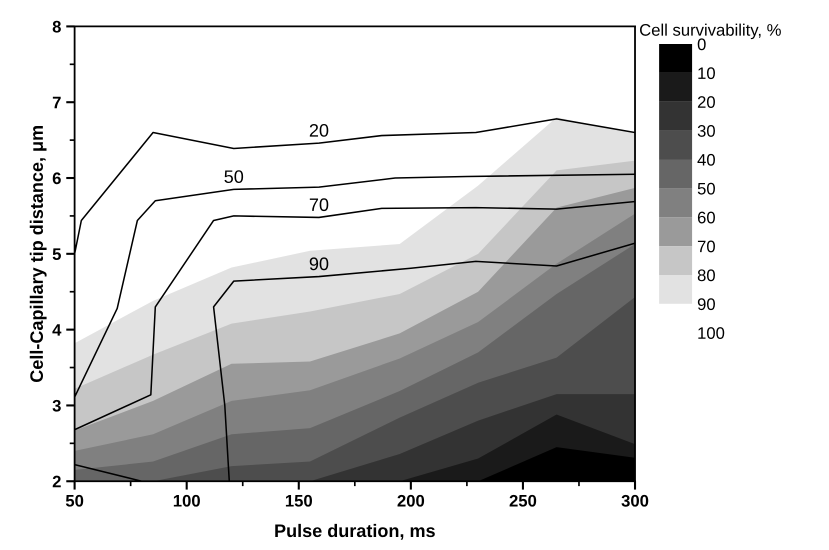 Image resolution: width=829 pixels, height=550 pixels. Describe the element at coordinates (706, 304) in the screenshot. I see `color-bar-label: 90` at that location.